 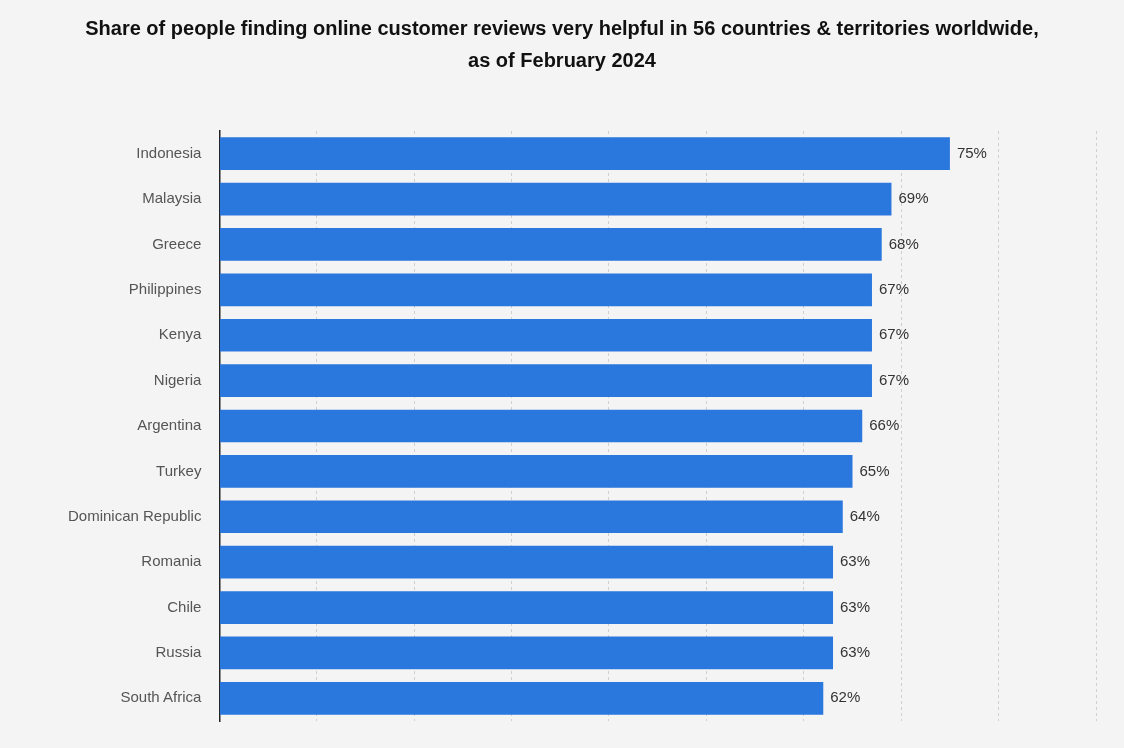 What do you see at coordinates (161, 697) in the screenshot?
I see `y-tick-label: South Africa` at bounding box center [161, 697].